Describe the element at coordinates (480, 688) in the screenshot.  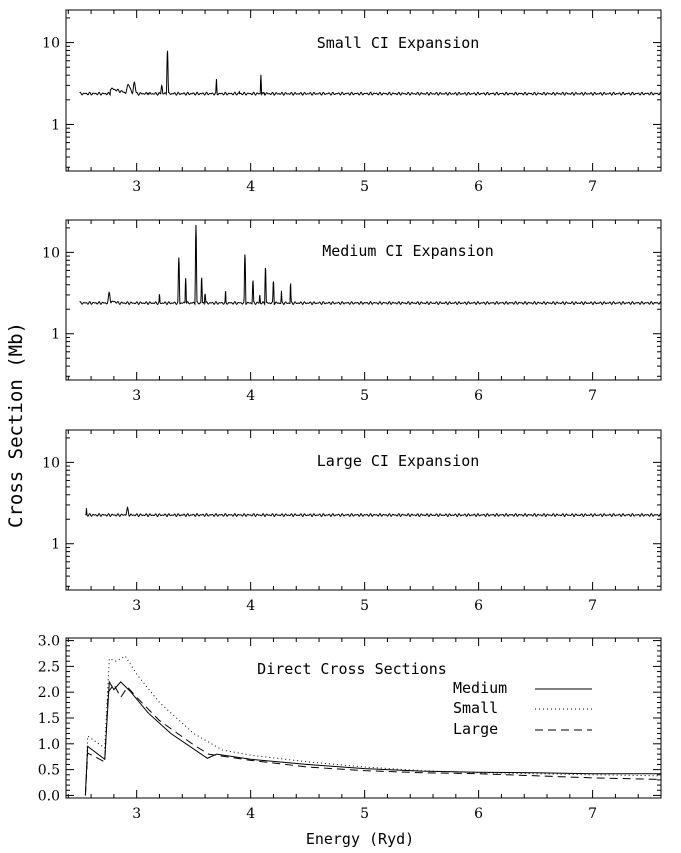
I see `legend-label-medium: Medium` at that location.